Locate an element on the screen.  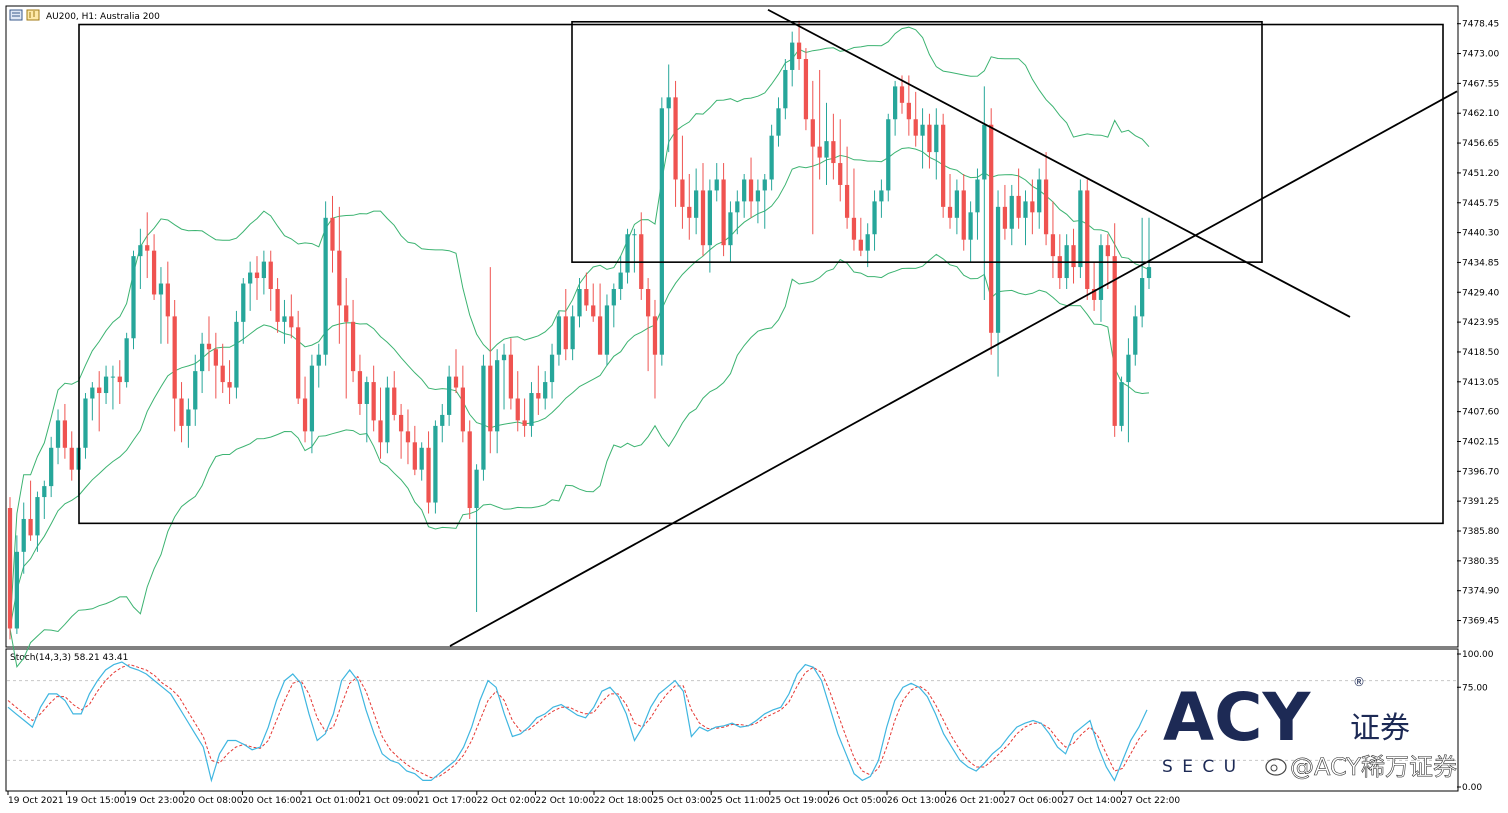
price-tick-label: 7467.55 is located at coordinates (1480, 84).